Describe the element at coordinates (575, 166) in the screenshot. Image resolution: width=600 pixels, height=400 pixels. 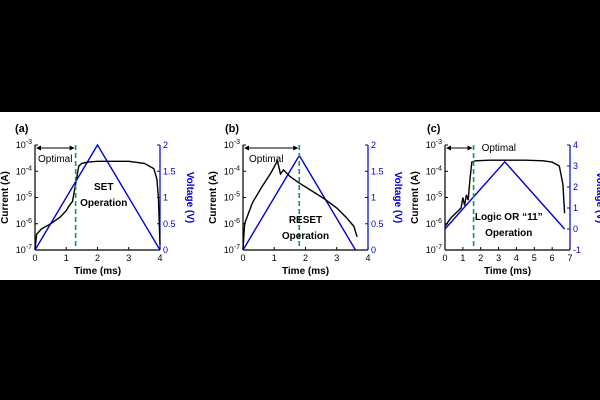
I see `y2-tick-label: 3` at that location.